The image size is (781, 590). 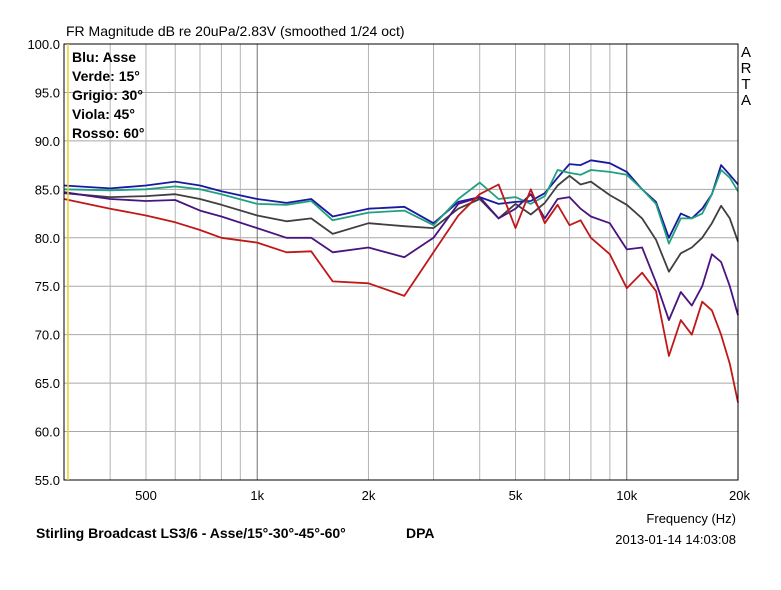 I want to click on x-tick-label: 20k, so click(x=739, y=495).